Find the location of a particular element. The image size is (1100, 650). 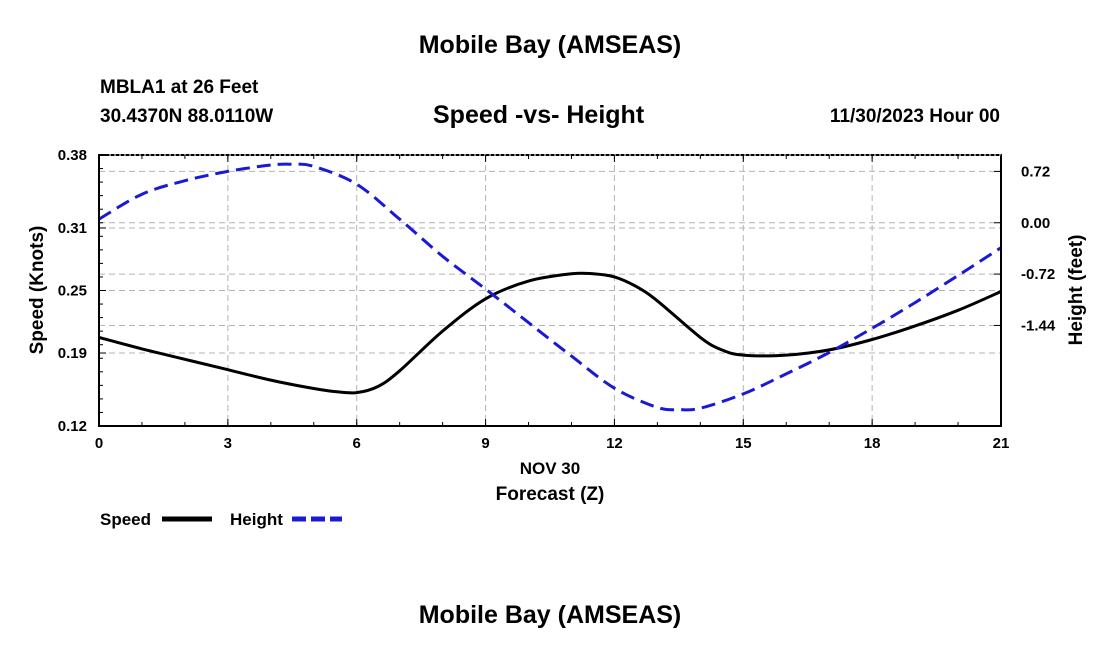

y-right-tick-label: 0.72 is located at coordinates (1035, 171).